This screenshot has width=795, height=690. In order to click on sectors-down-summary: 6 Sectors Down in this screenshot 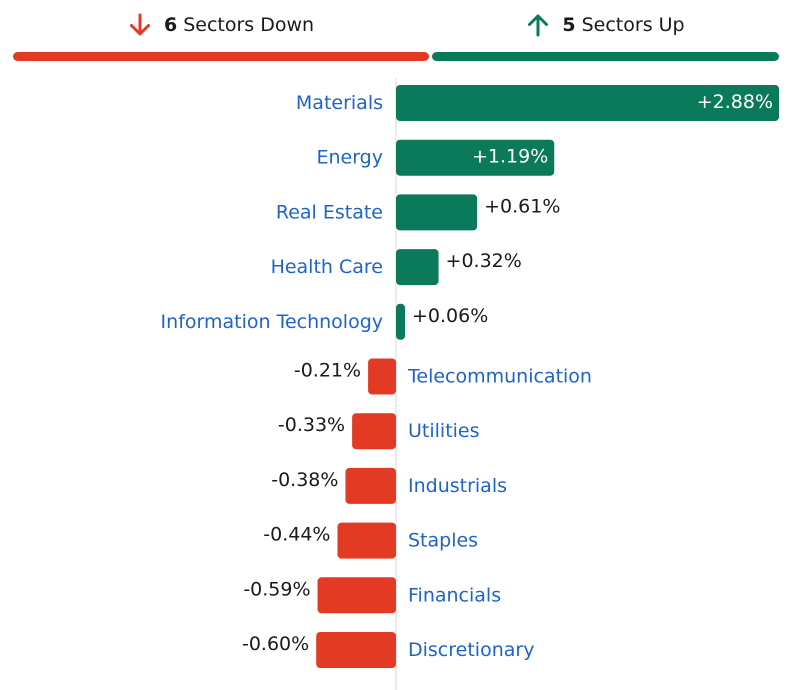, I will do `click(221, 25)`.